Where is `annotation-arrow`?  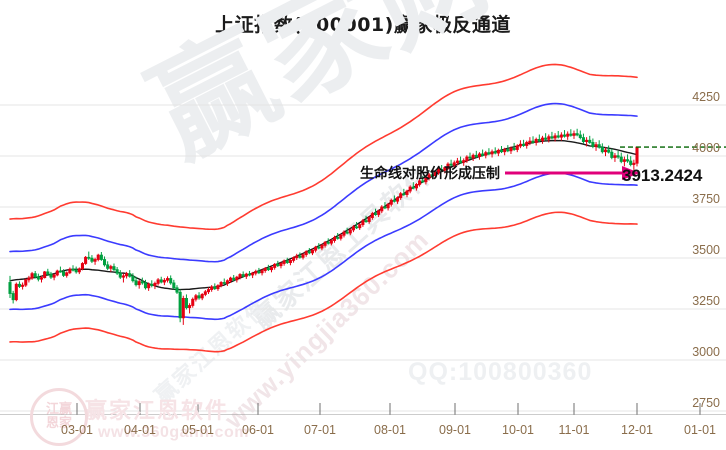
annotation-arrow is located at coordinates (572, 173).